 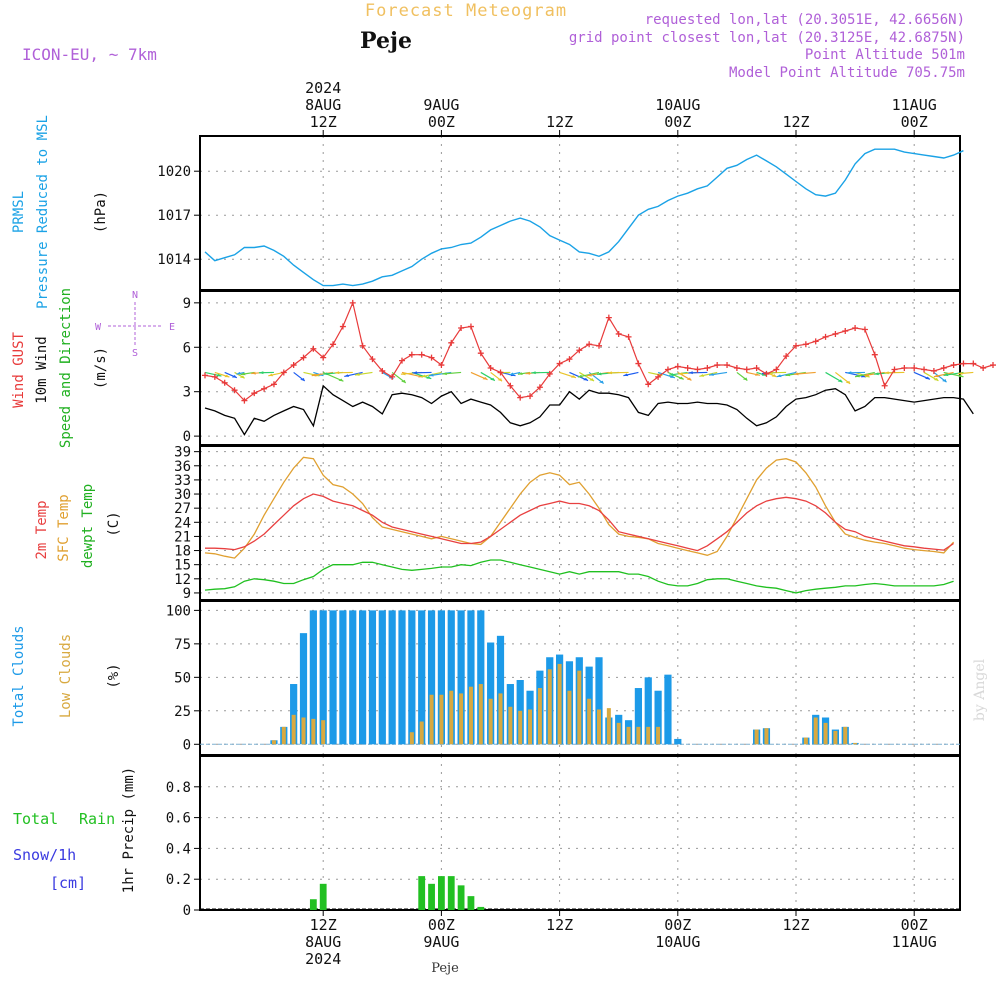 I want to click on location-title: Peje, so click(x=386, y=41).